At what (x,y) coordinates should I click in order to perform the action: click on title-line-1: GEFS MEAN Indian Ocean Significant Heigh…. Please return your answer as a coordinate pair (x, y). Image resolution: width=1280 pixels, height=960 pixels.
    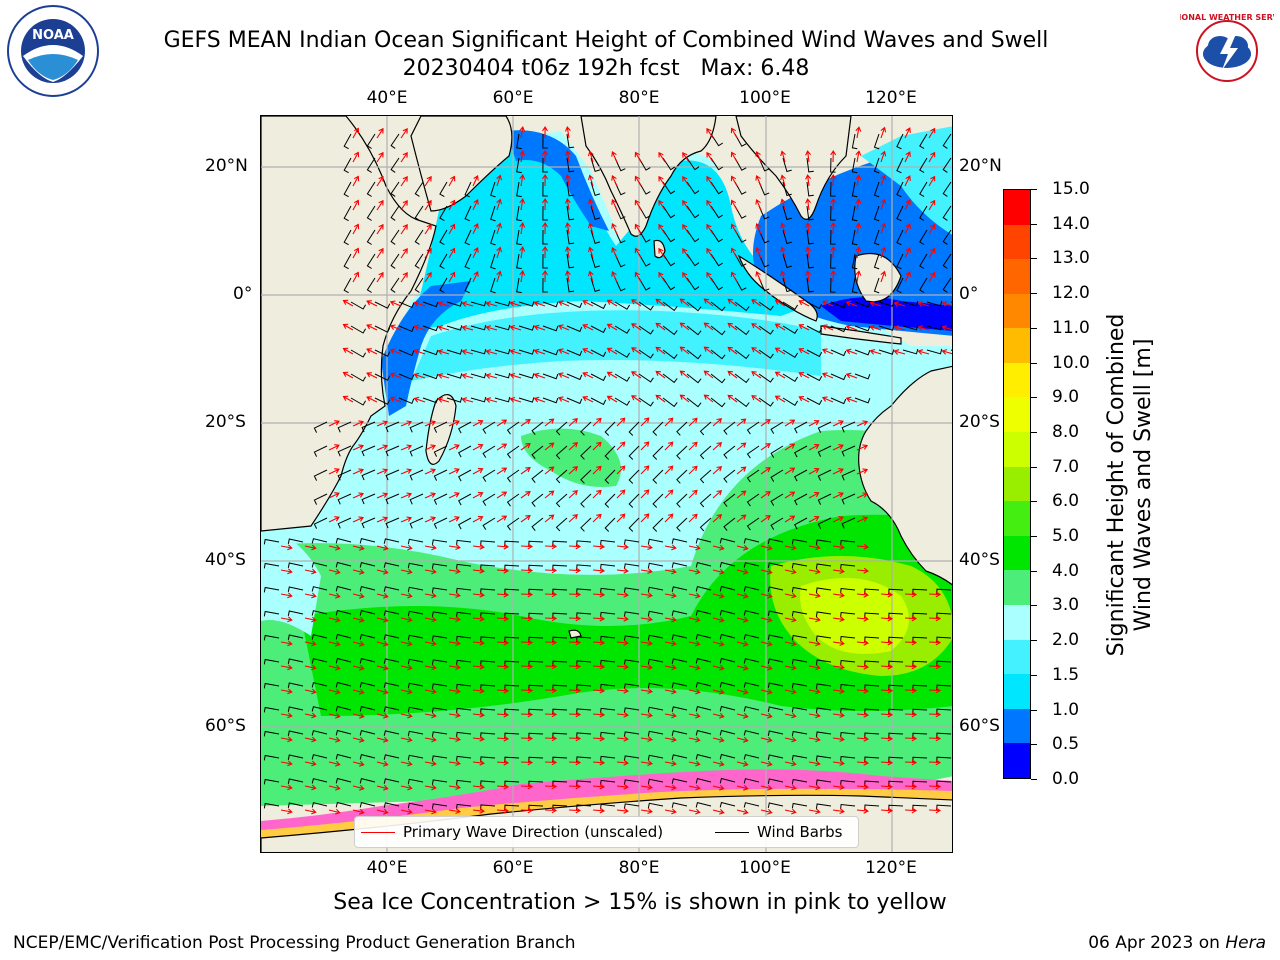
    Looking at the image, I should click on (606, 40).